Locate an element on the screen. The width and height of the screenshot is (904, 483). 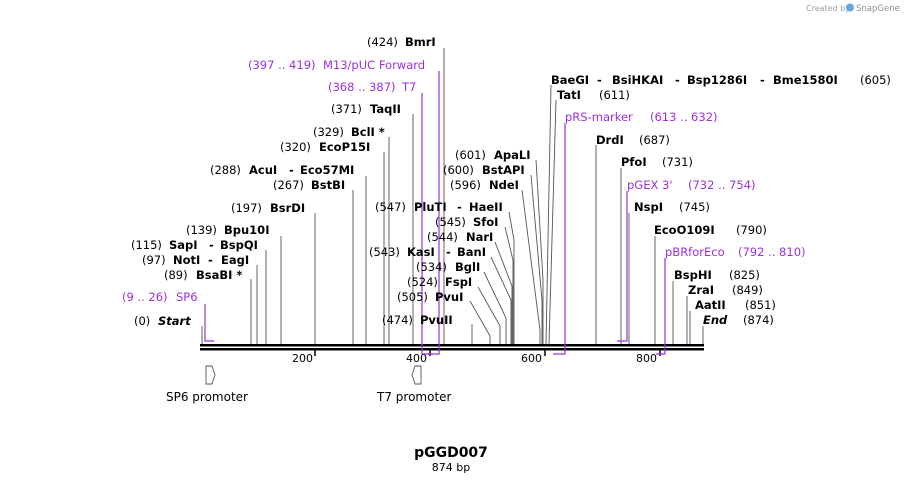
site-name: EcoP15I is located at coordinates (344, 147).